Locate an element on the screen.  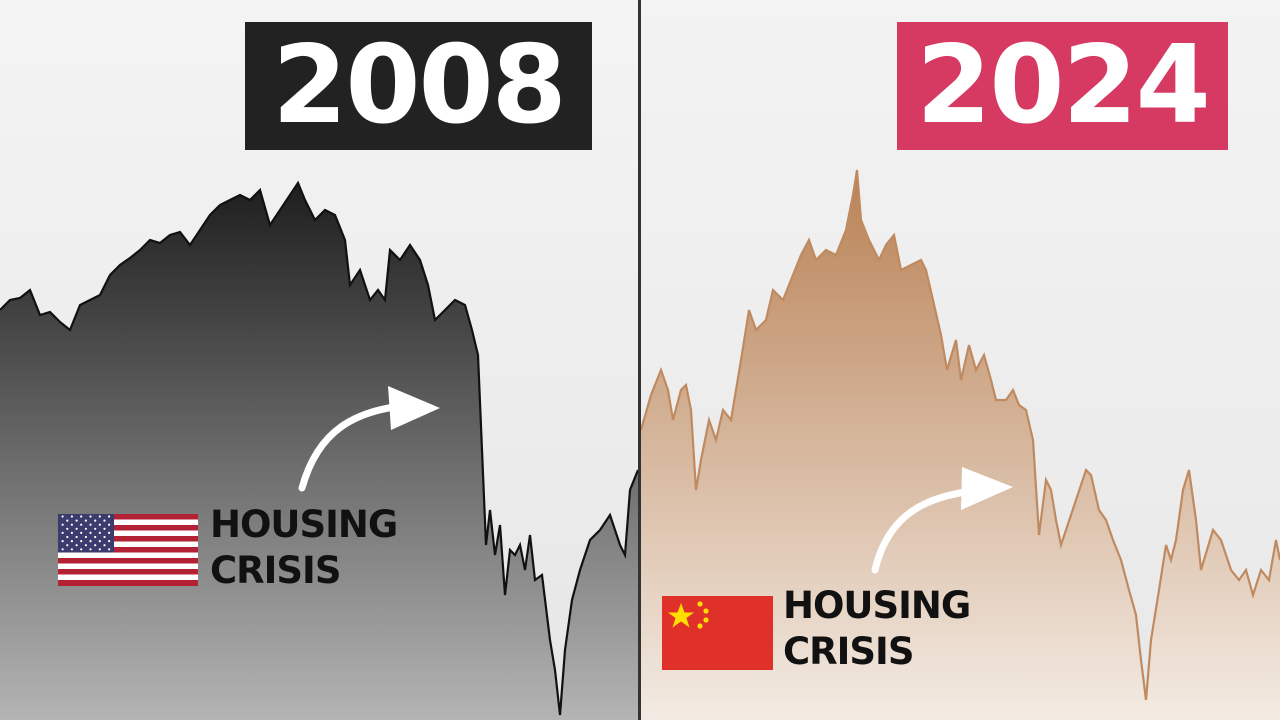
housing-crisis-label-2008: HOUSING CRISIS is located at coordinates (304, 548).